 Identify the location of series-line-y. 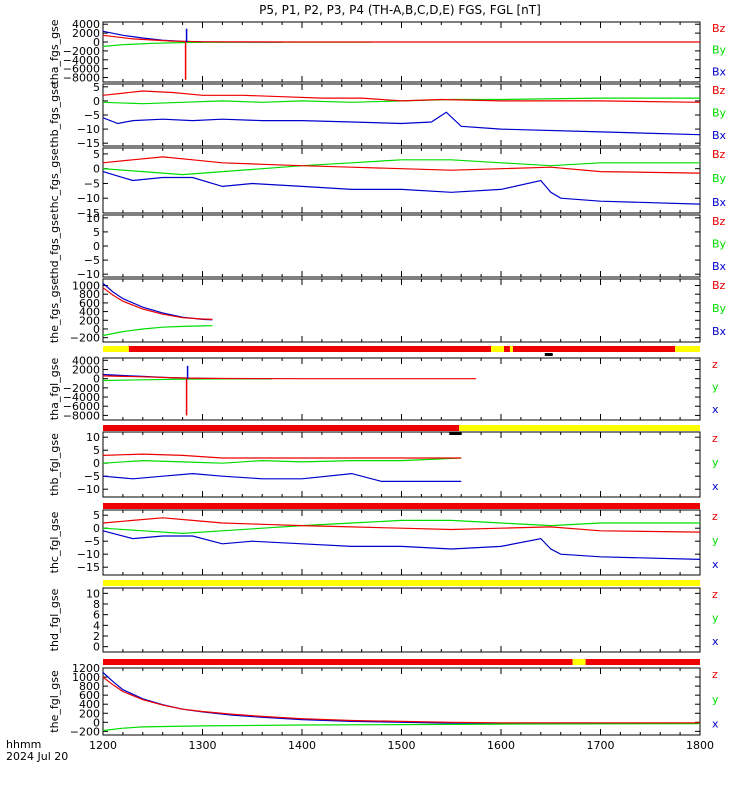
(282, 460).